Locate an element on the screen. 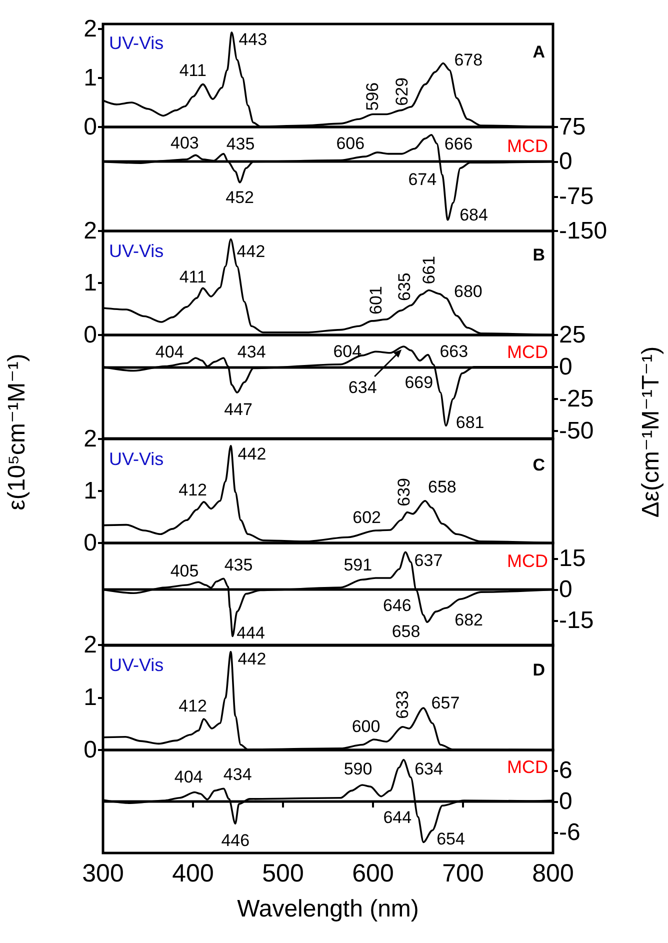 This screenshot has width=668, height=943. annotation: A is located at coordinates (538, 52).